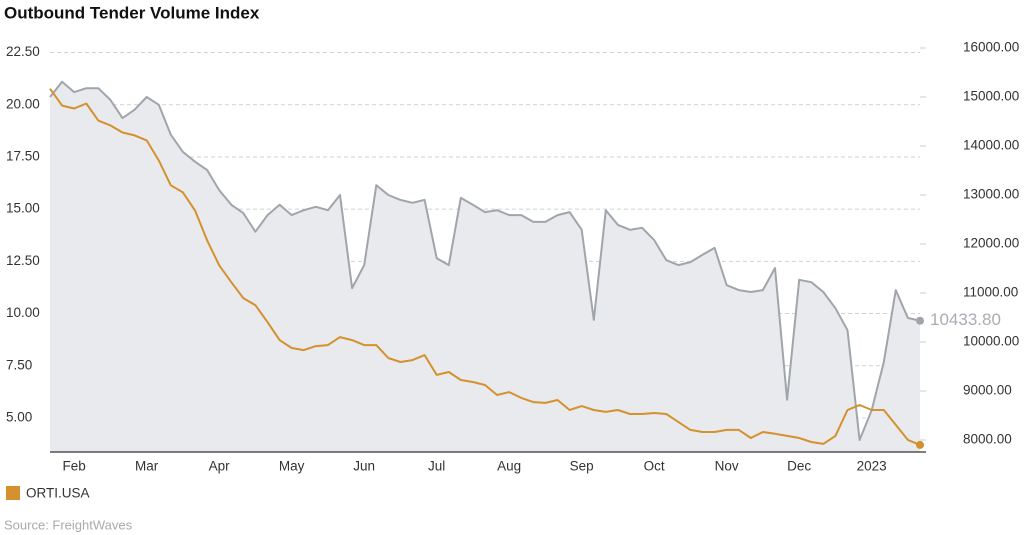 The width and height of the screenshot is (1024, 535). Describe the element at coordinates (68, 524) in the screenshot. I see `source: Source: FreightWaves` at that location.